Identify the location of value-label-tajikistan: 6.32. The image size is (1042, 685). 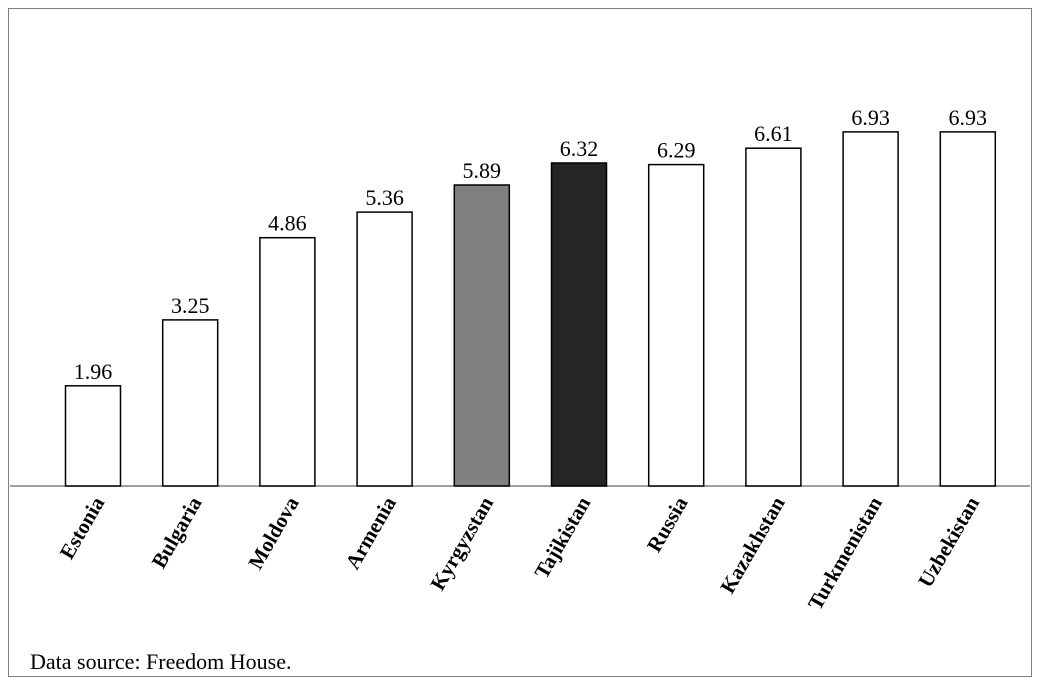
(579, 148).